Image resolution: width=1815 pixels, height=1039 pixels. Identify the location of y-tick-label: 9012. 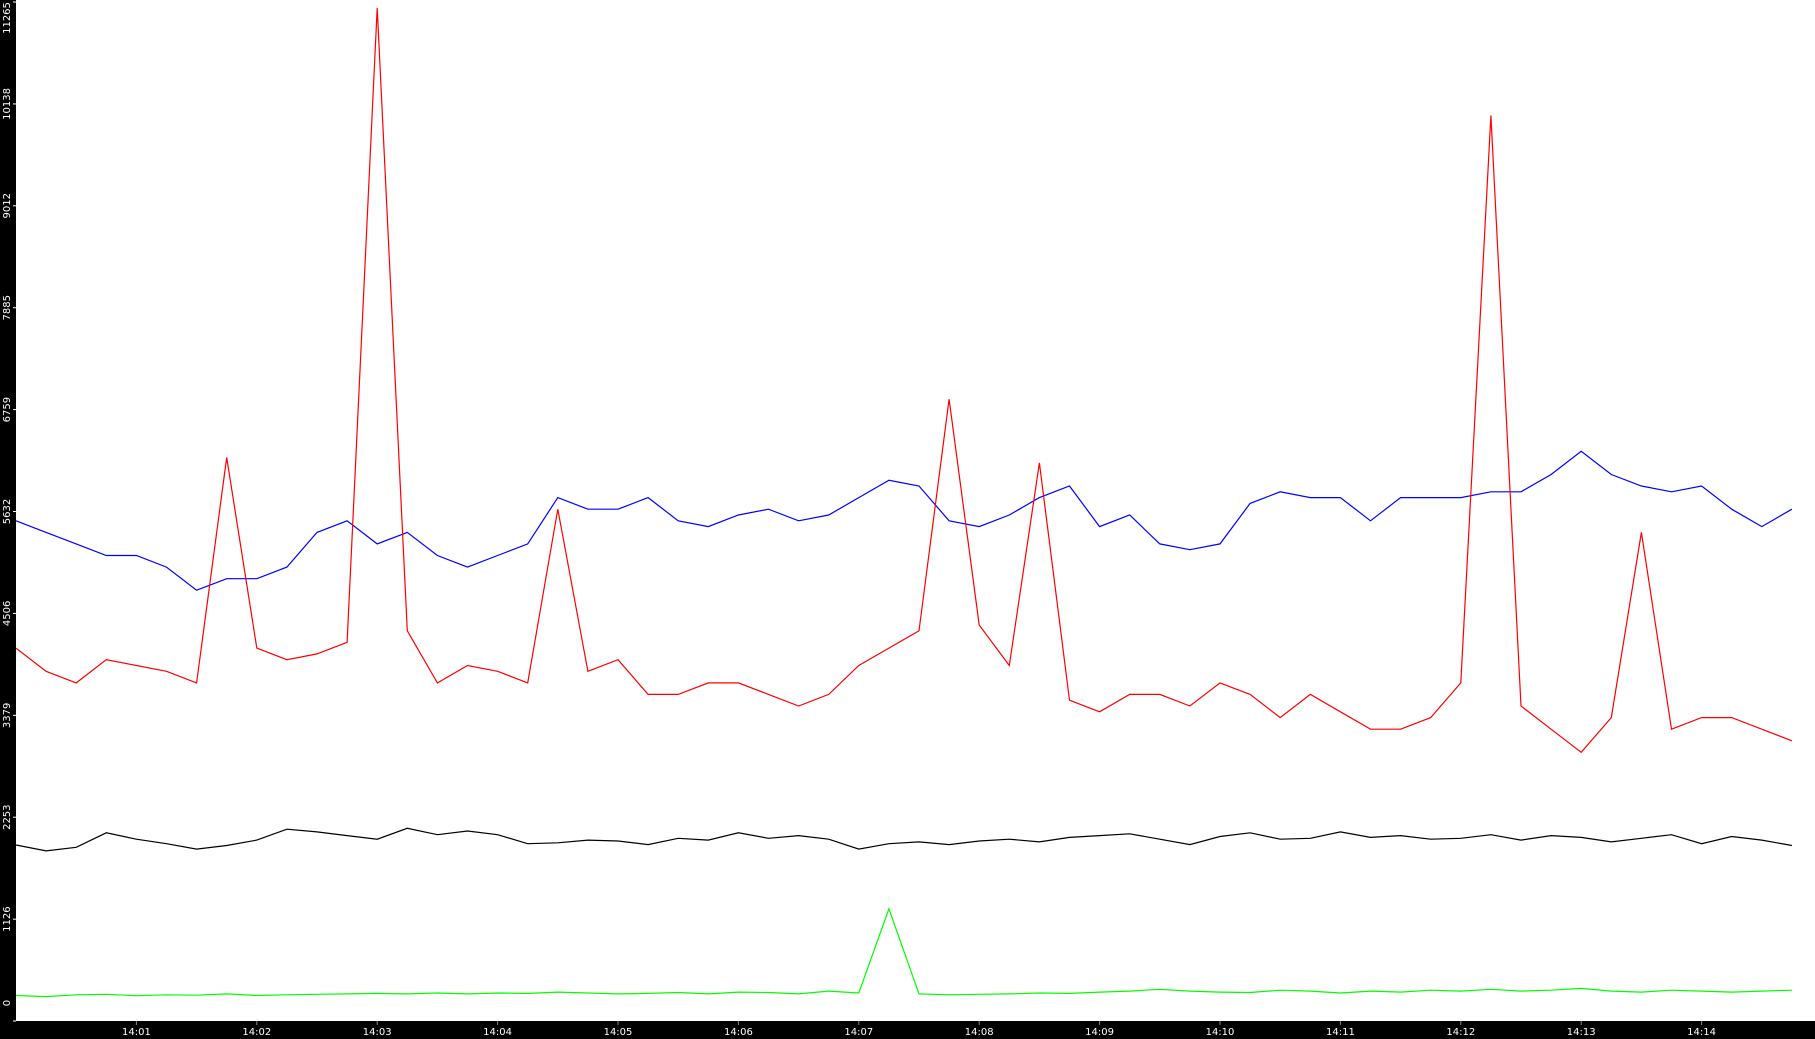
(7, 205).